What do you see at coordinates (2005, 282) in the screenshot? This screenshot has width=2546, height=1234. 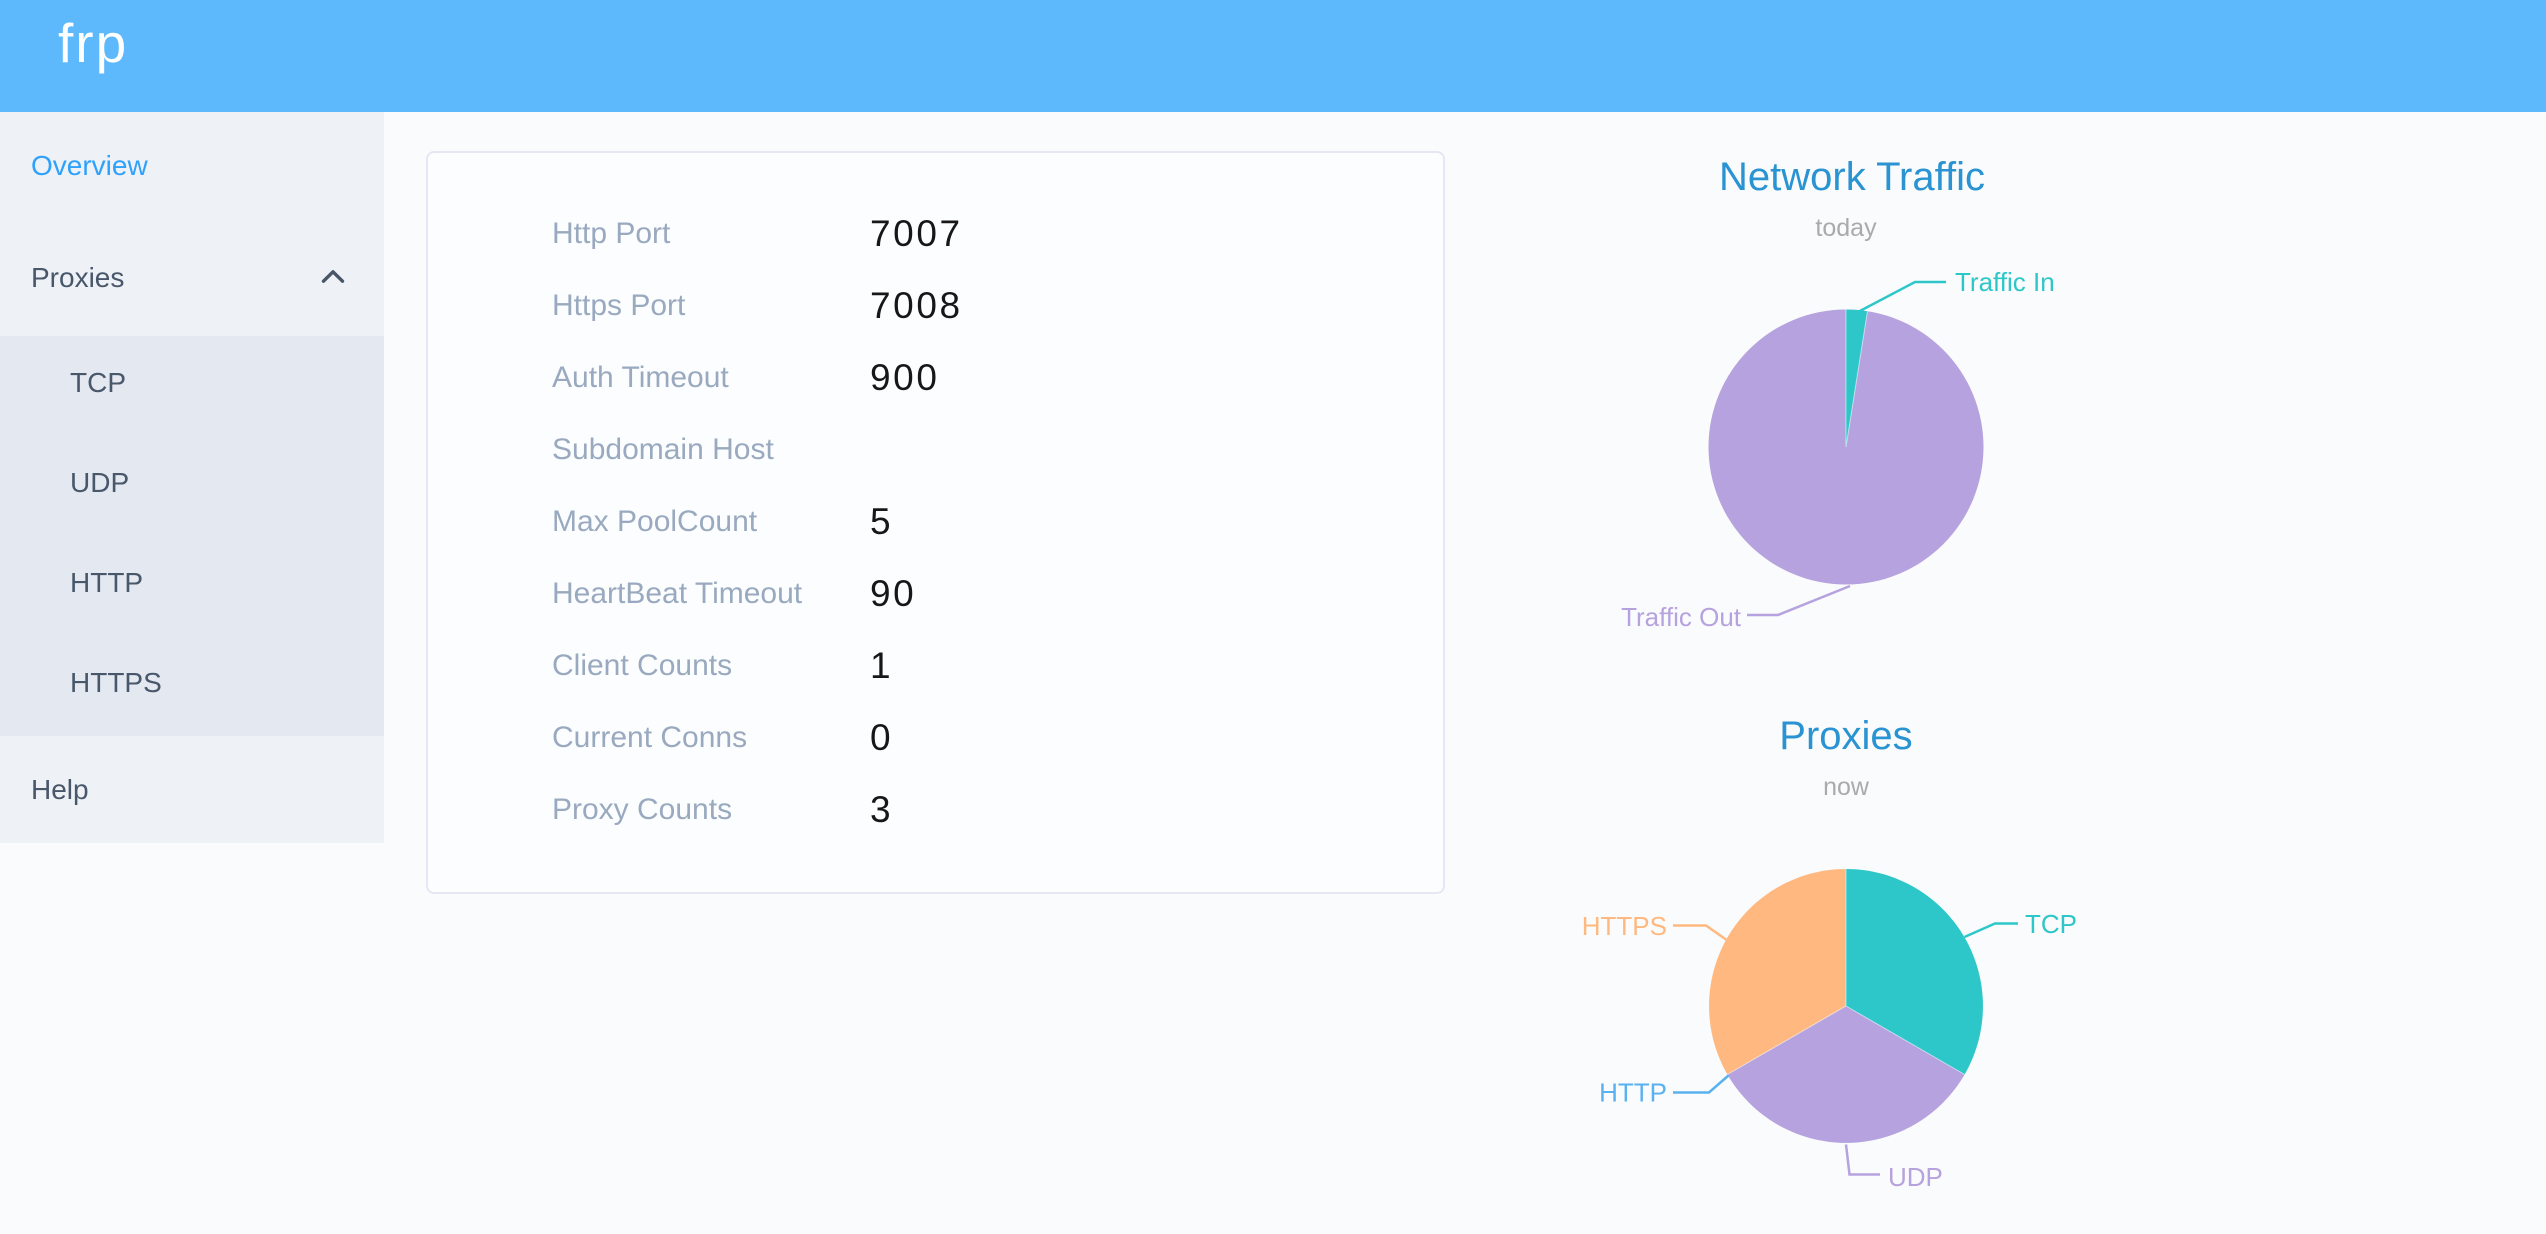 I see `svg-text: Traffic In` at bounding box center [2005, 282].